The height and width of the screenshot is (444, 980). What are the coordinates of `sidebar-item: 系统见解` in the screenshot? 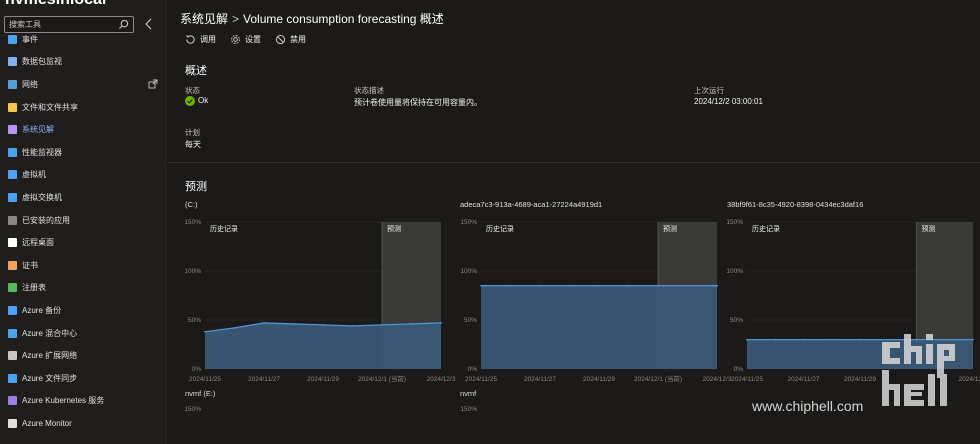 It's located at (83, 129).